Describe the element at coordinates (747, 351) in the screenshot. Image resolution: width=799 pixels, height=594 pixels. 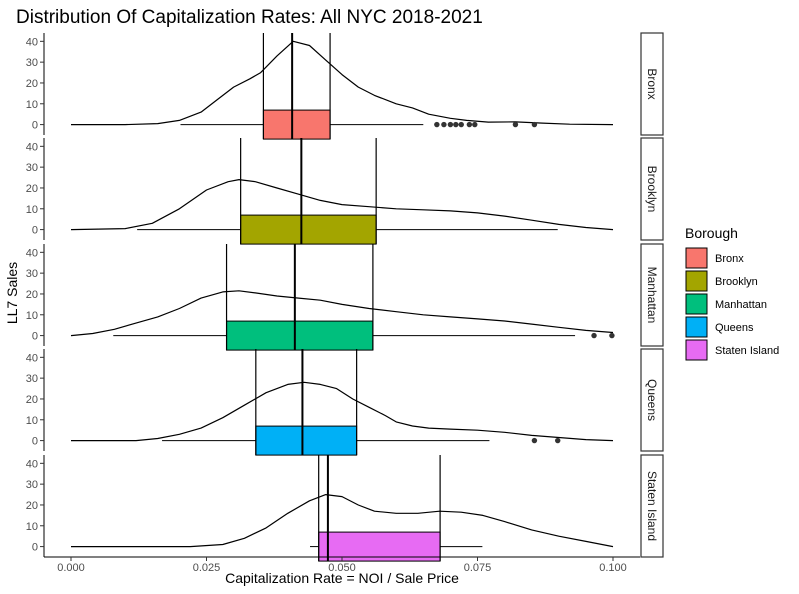
I see `legend-label: Staten Island` at that location.